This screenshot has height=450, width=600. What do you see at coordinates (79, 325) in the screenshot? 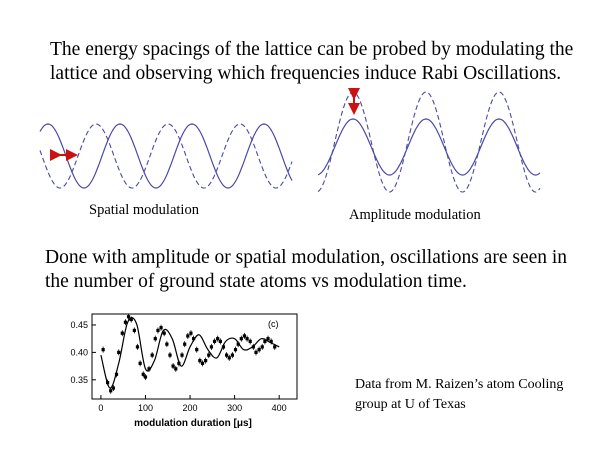
I see `y-tick-label: 0.45` at bounding box center [79, 325].